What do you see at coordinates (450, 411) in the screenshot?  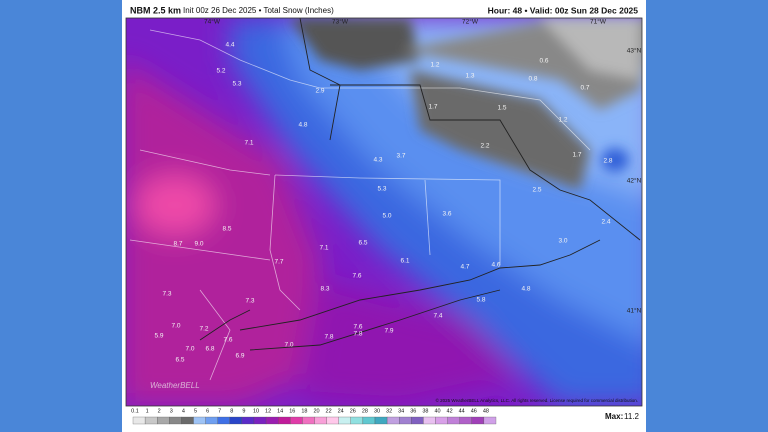 I see `colorbar-label: 42` at bounding box center [450, 411].